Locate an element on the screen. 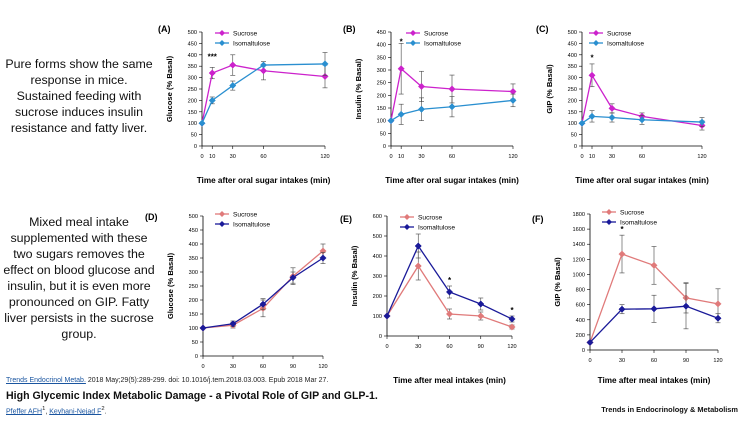  y-tick-label-b: 100 is located at coordinates (381, 122).